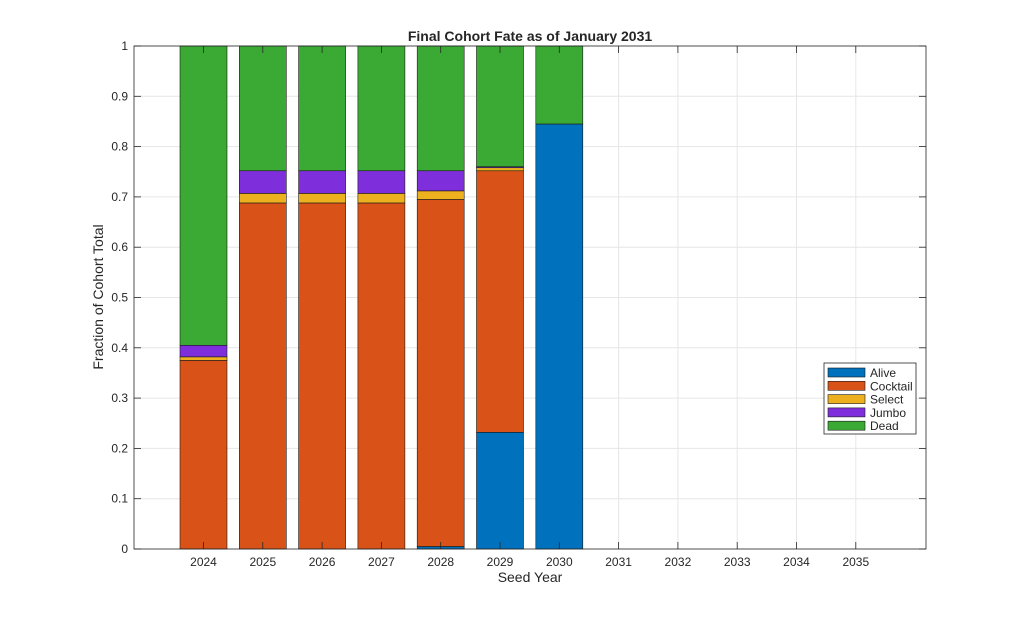  What do you see at coordinates (119, 398) in the screenshot?
I see `y-tick-label: 0.3` at bounding box center [119, 398].